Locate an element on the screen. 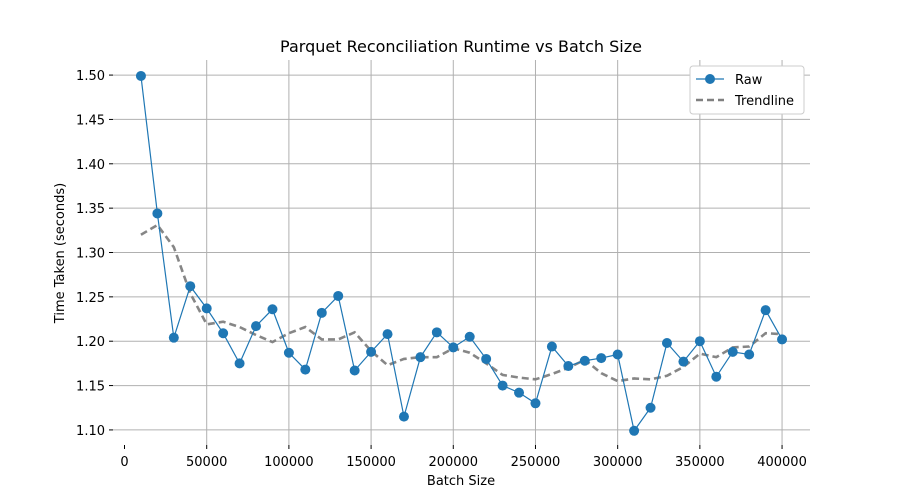  x-tick-label: 300000 is located at coordinates (618, 462).